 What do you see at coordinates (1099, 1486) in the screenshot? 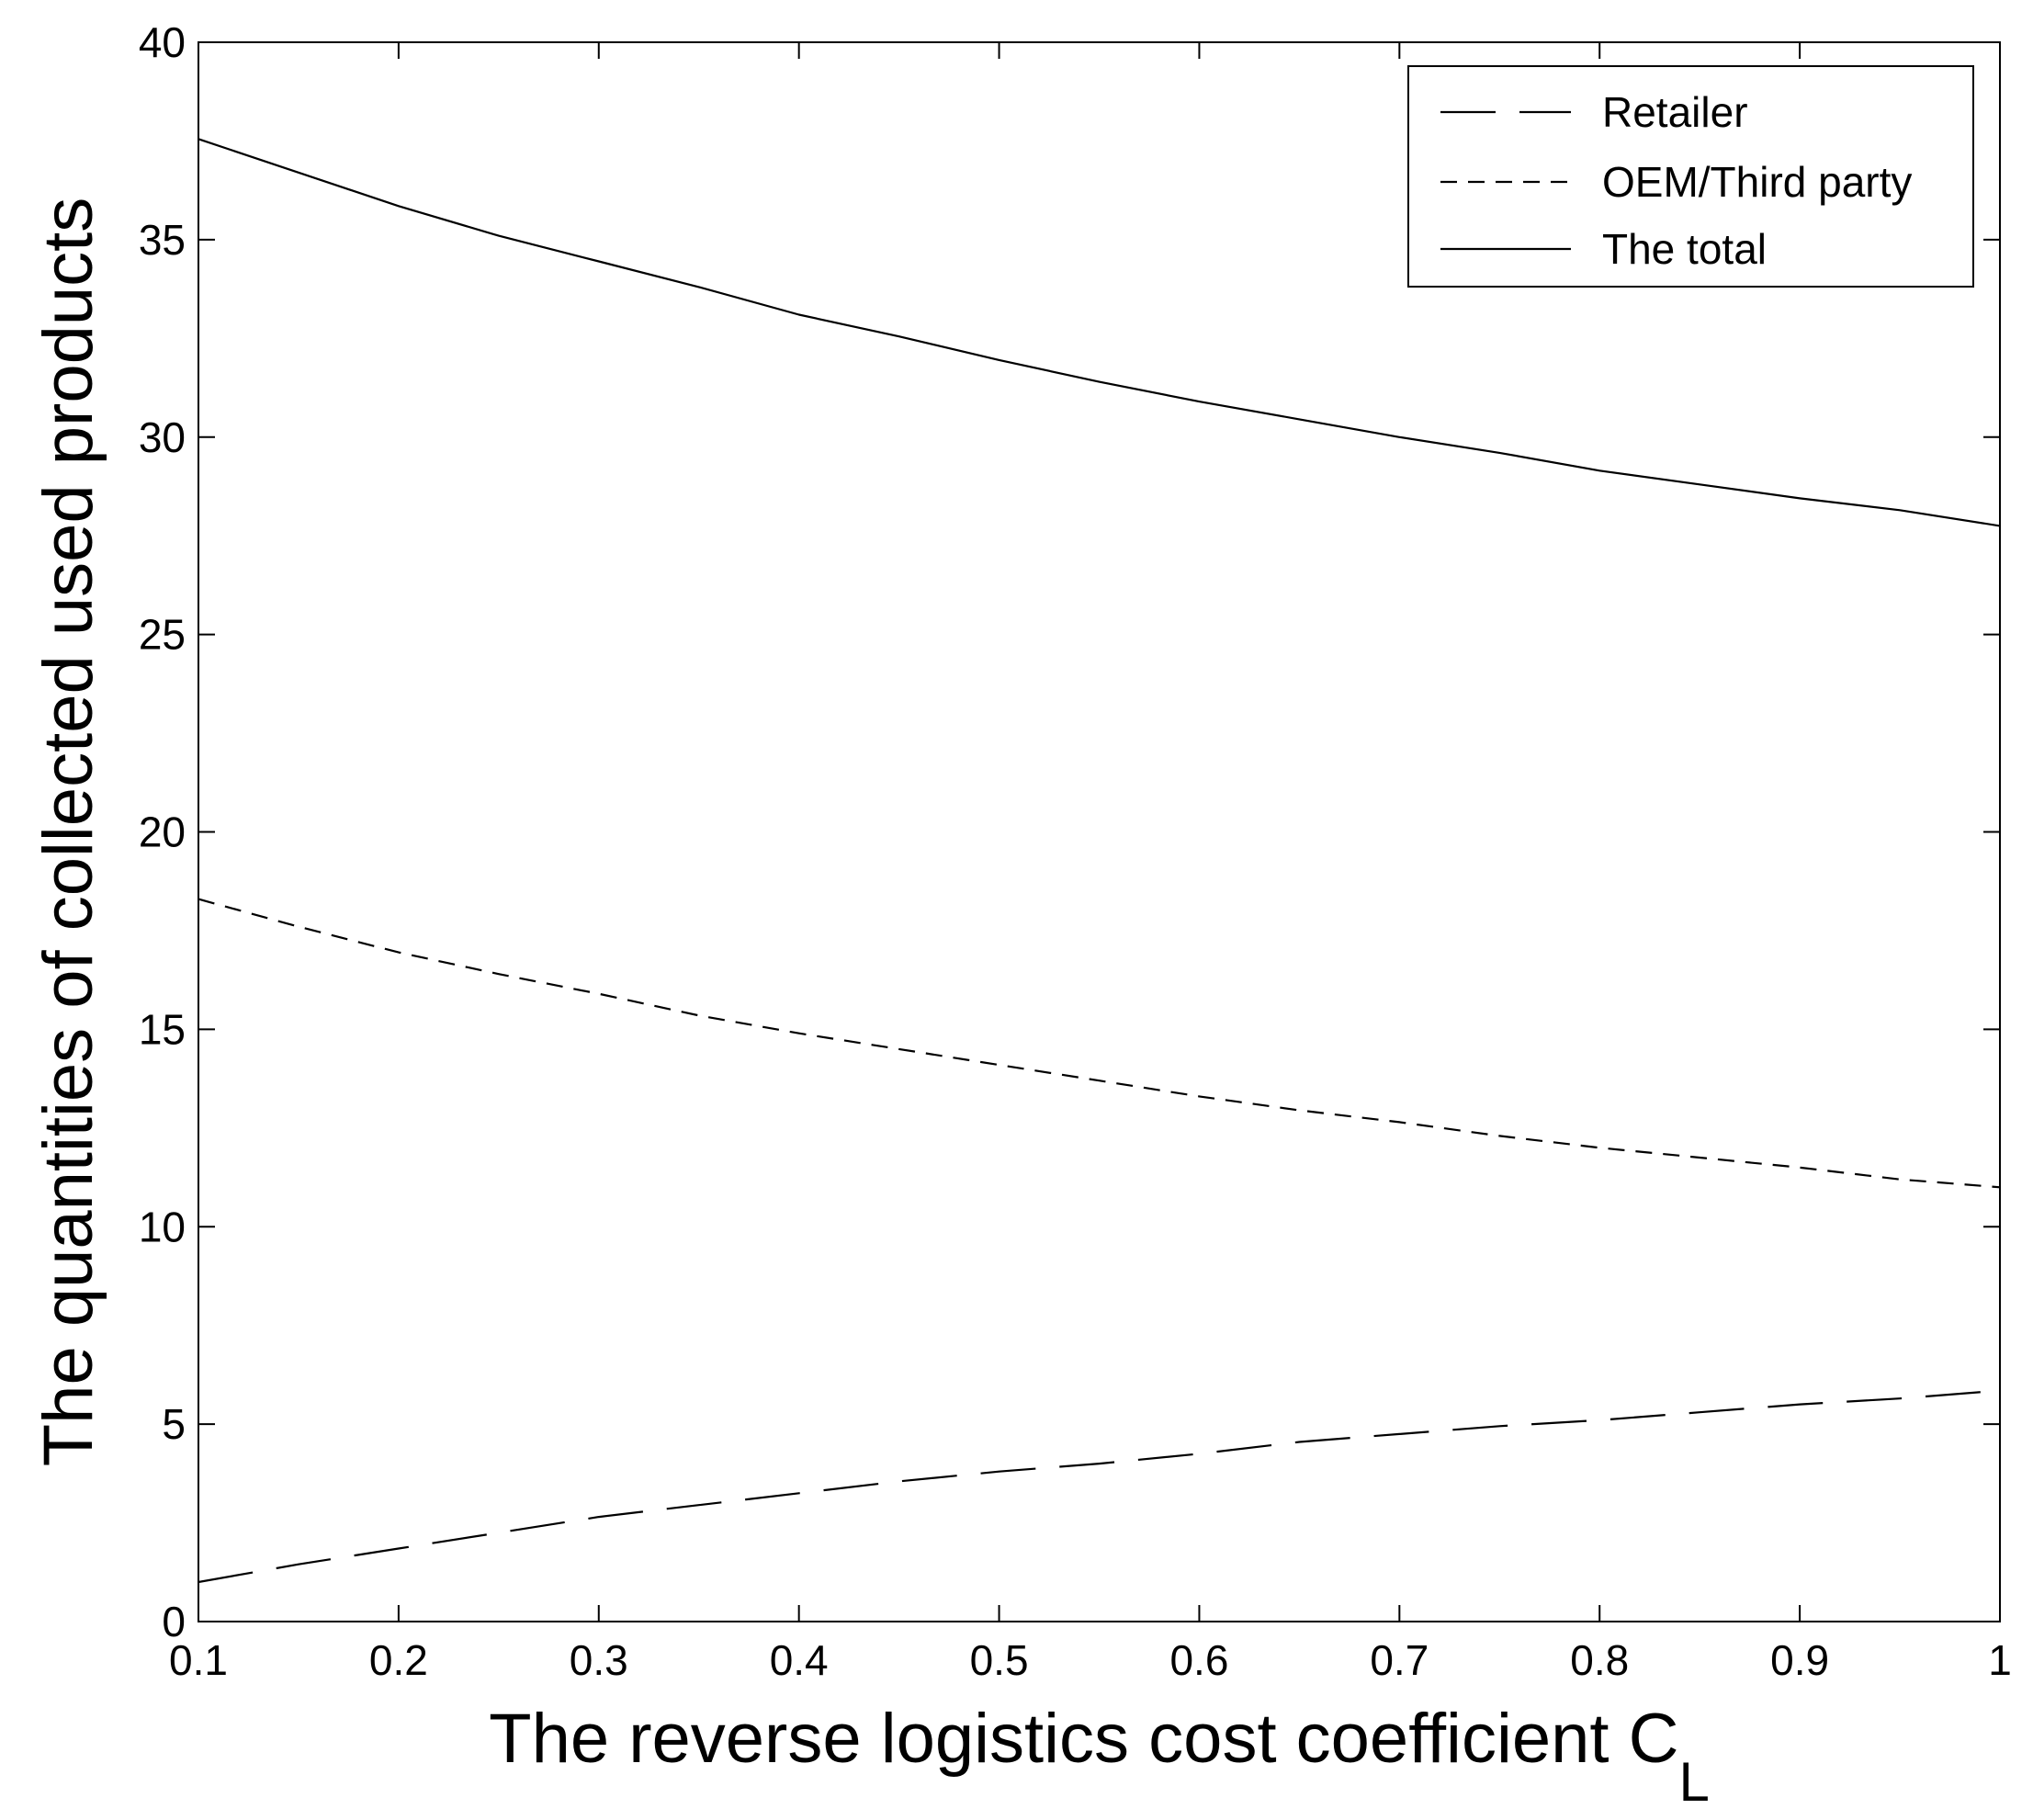
I see `series-line-retailer` at bounding box center [1099, 1486].